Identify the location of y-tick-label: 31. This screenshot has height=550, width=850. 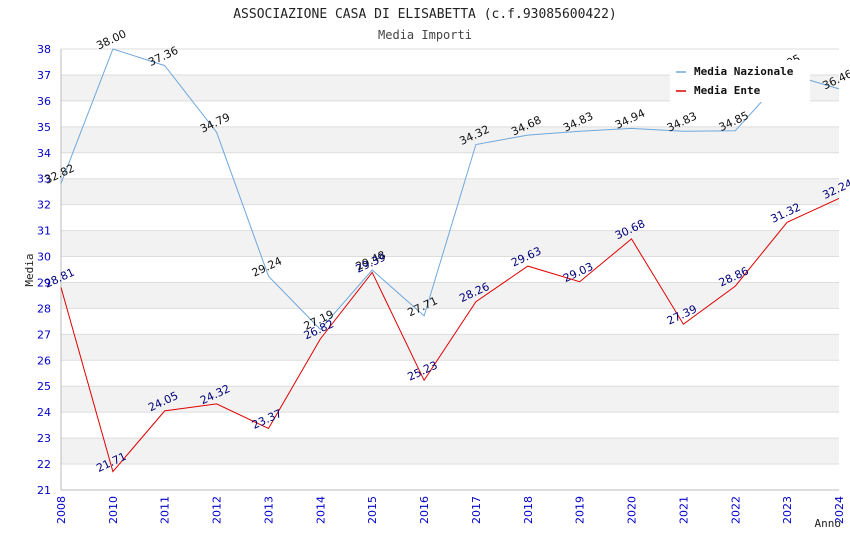
(44, 231).